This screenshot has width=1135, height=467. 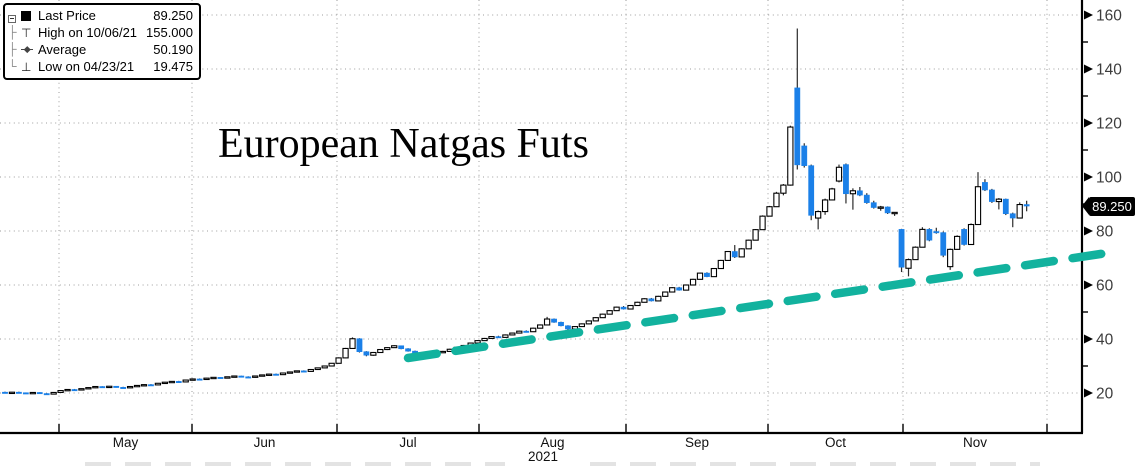 What do you see at coordinates (12, 66) in the screenshot?
I see `tree-branch-end-icon: └` at bounding box center [12, 66].